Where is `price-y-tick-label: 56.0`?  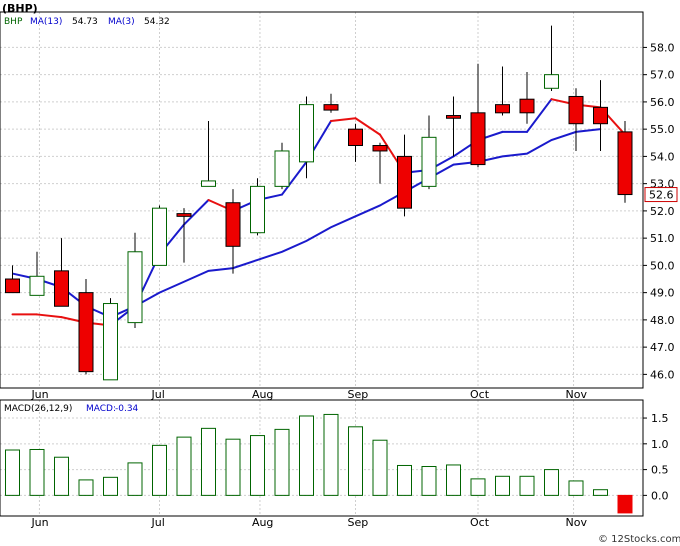 price-y-tick-label: 56.0 is located at coordinates (662, 102).